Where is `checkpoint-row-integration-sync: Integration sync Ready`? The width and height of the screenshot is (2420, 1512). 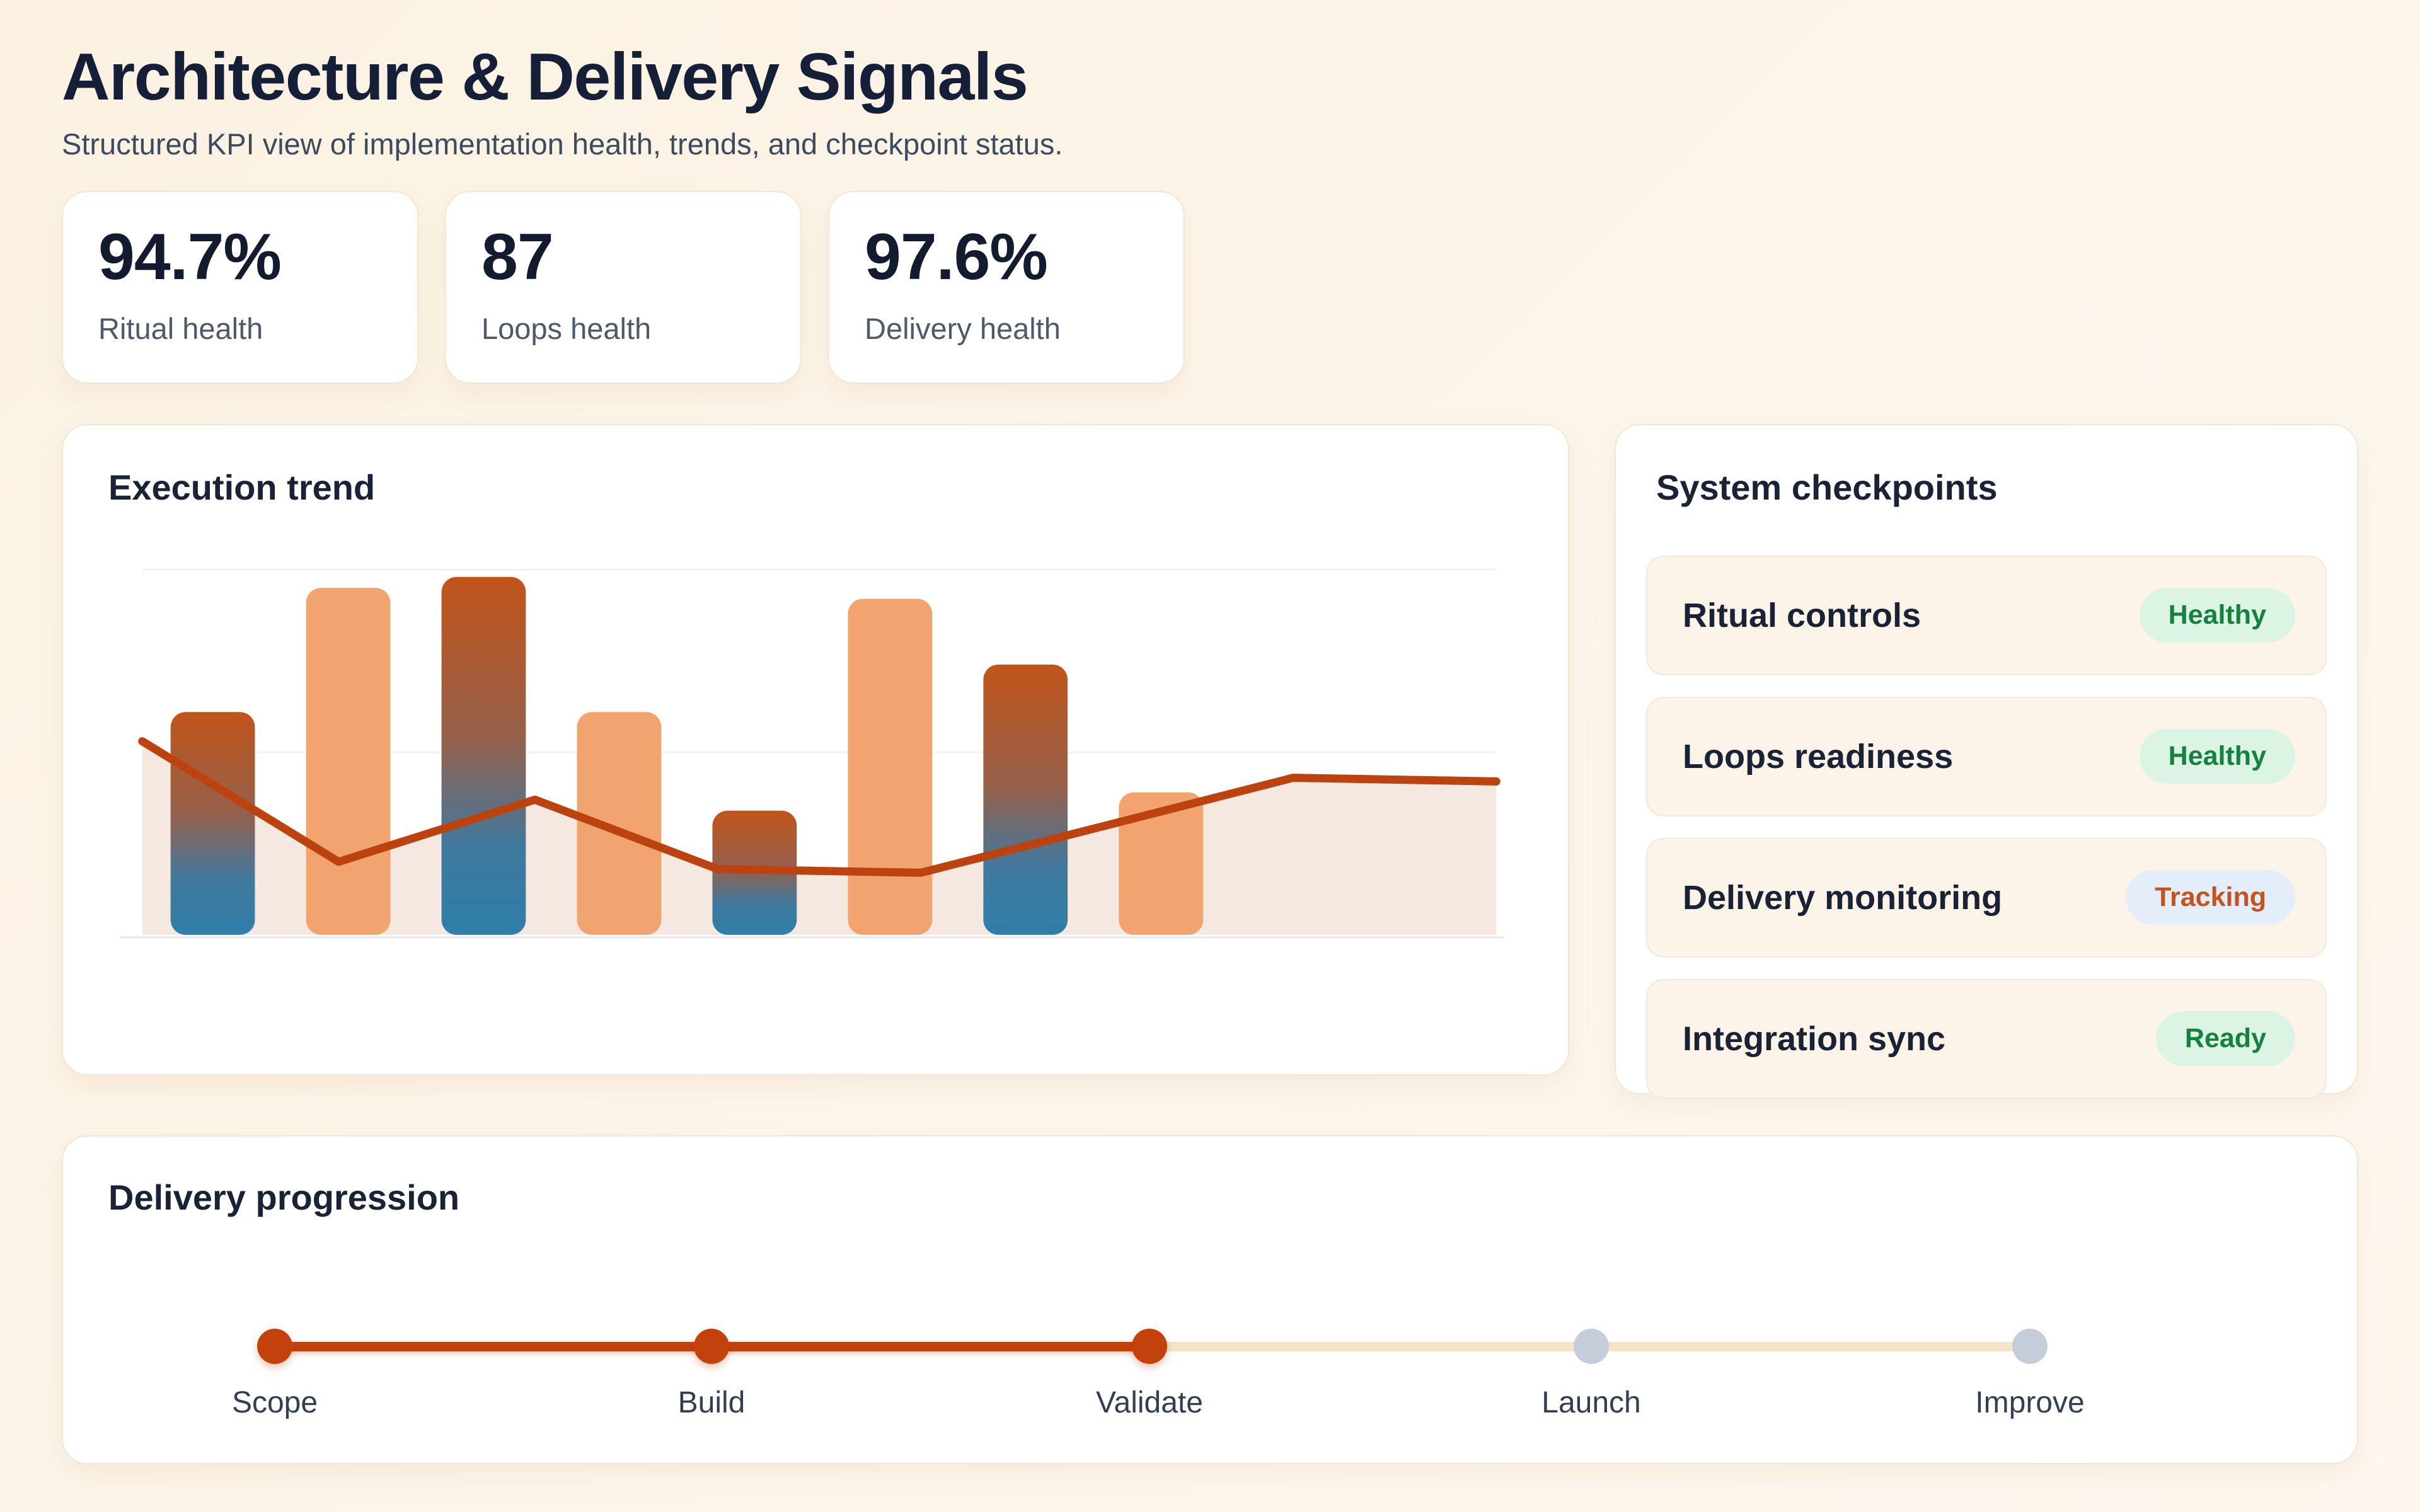 checkpoint-row-integration-sync: Integration sync Ready is located at coordinates (1987, 1038).